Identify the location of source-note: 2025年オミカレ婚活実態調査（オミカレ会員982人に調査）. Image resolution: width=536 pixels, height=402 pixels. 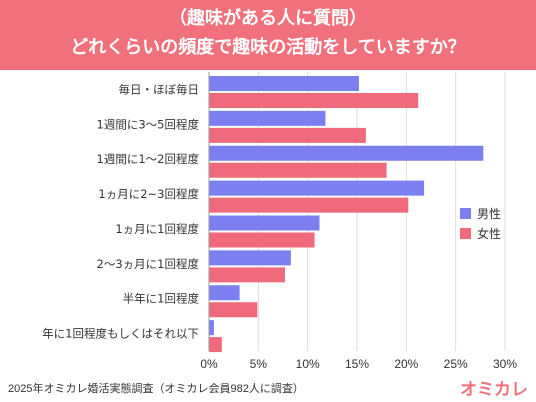
(156, 389).